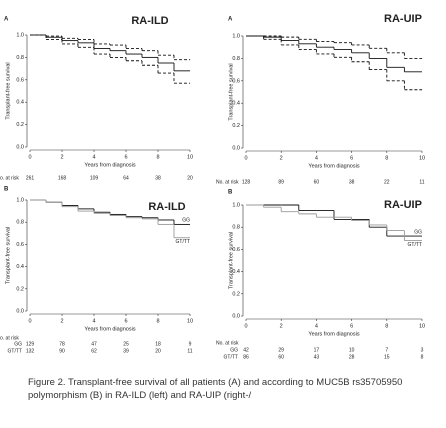 The width and height of the screenshot is (446, 428). I want to click on panel-title: RA-UIP, so click(403, 19).